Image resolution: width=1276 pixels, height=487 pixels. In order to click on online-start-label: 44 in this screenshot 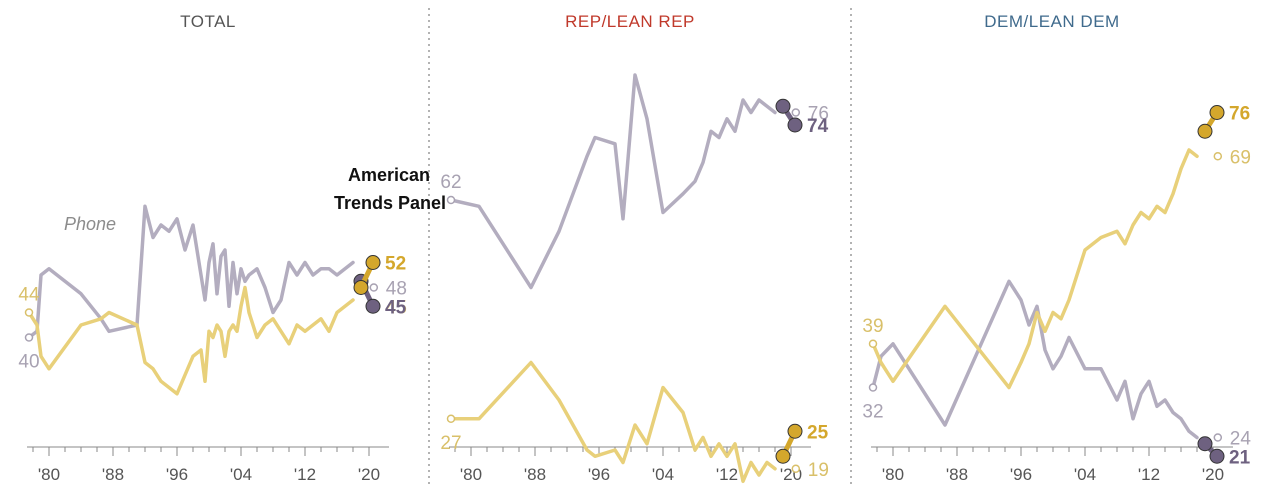, I will do `click(29, 295)`.